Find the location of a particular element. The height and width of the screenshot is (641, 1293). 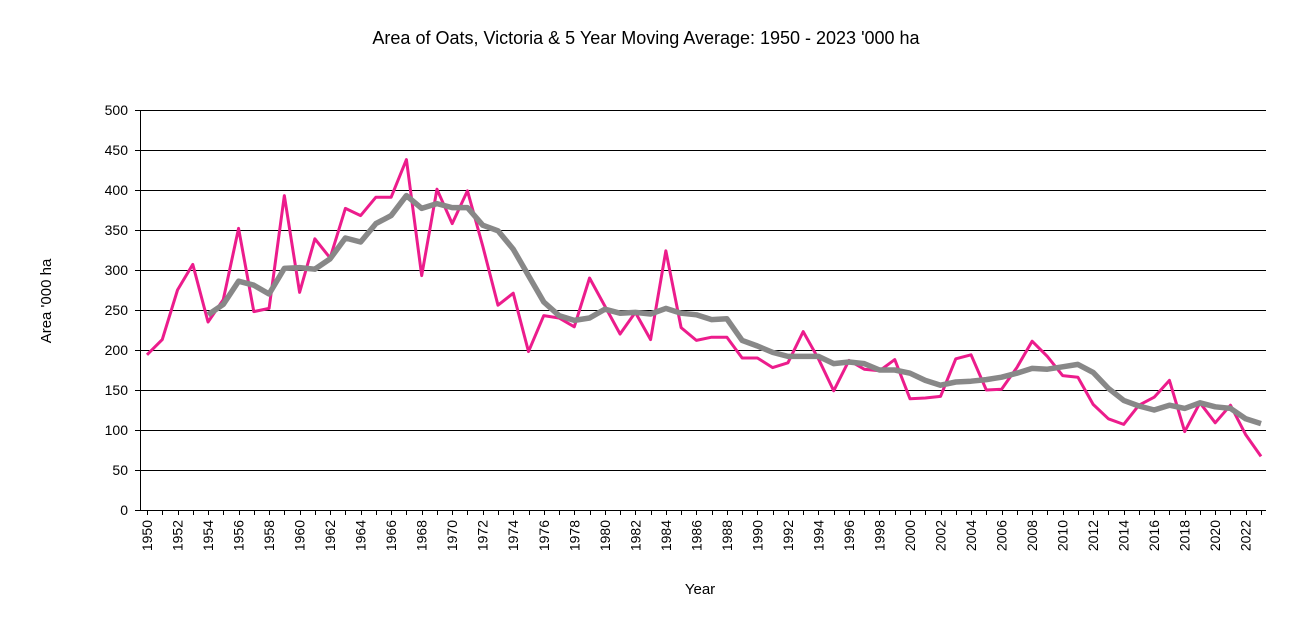

x-tick-label: 1968 is located at coordinates (422, 535).